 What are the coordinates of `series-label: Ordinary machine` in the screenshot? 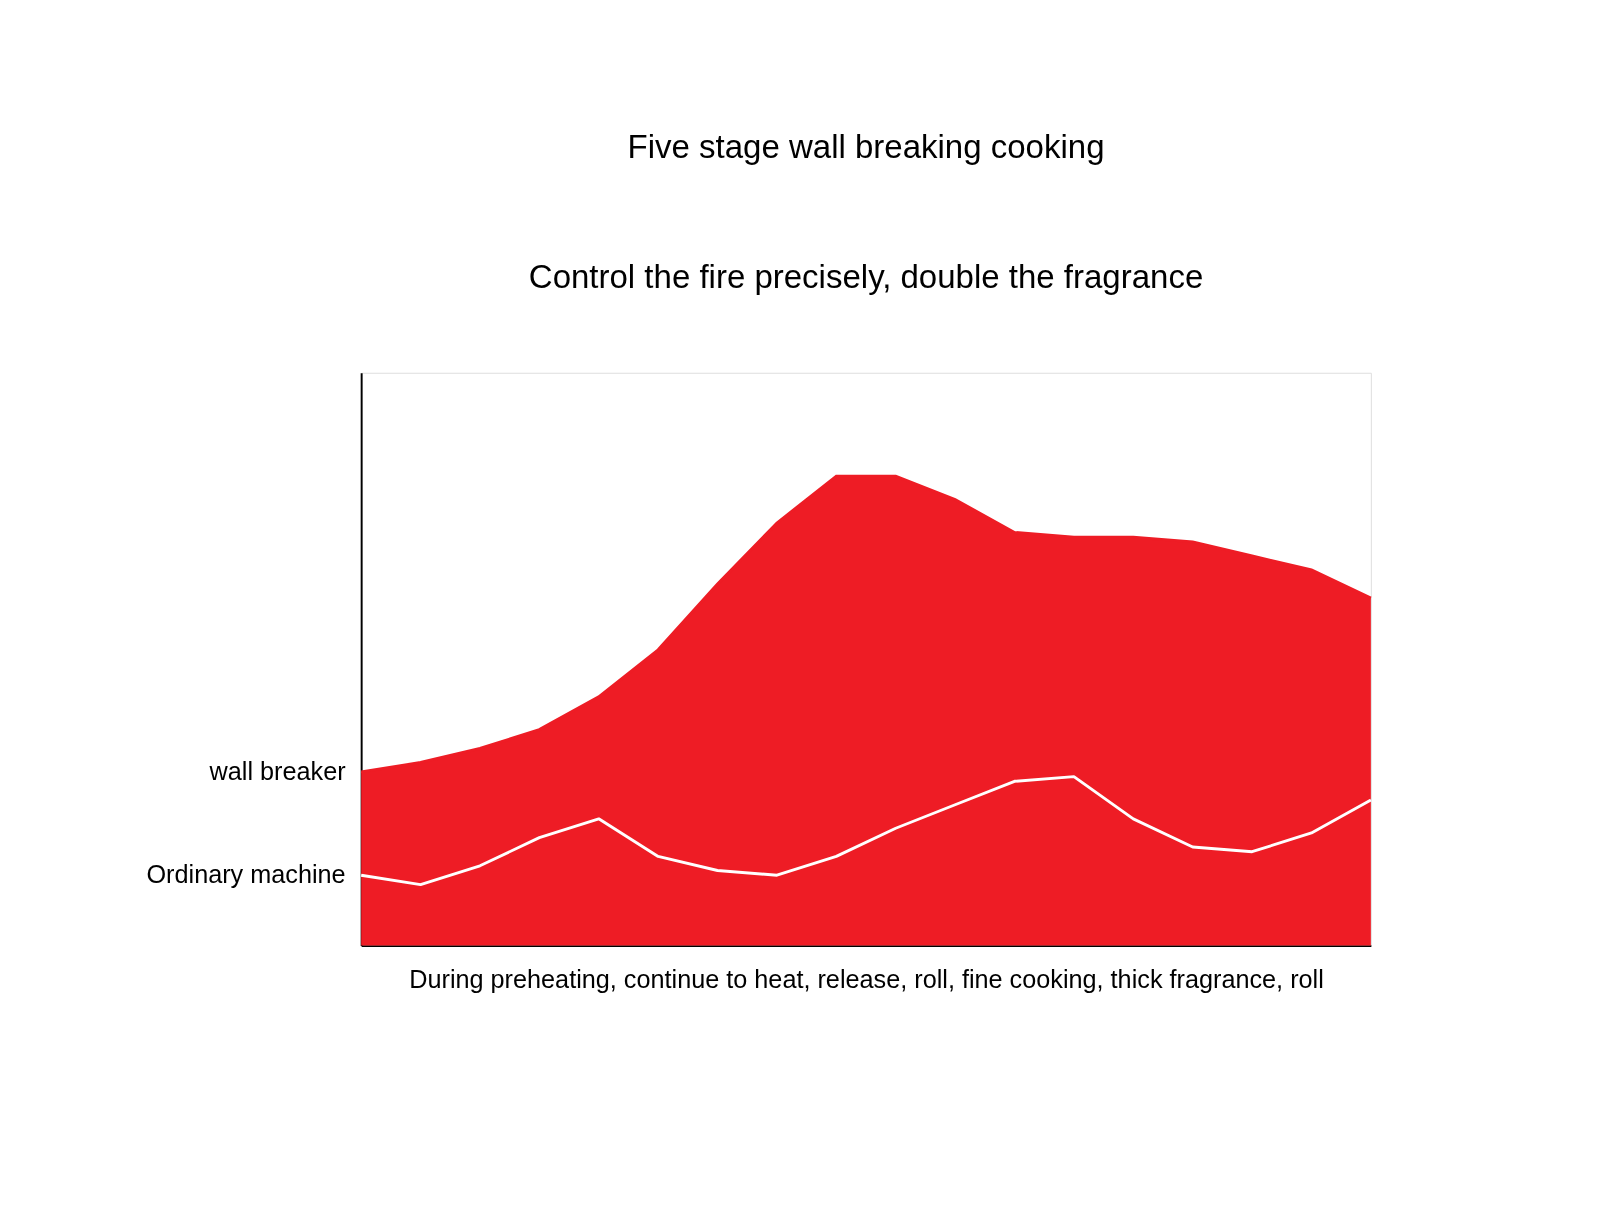 It's located at (246, 873).